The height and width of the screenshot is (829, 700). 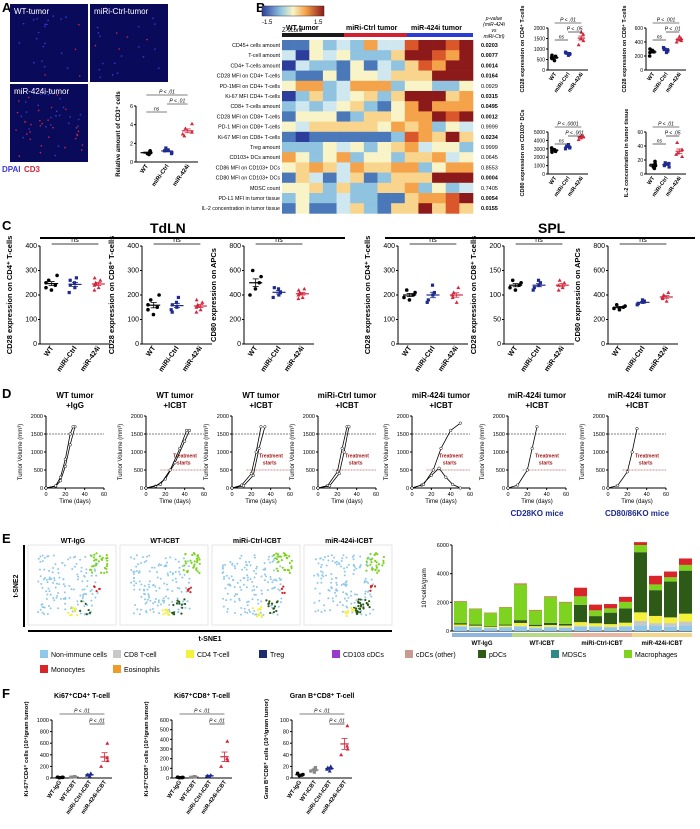 What do you see at coordinates (639, 43) in the screenshot?
I see `y-tick-label: 400` at bounding box center [639, 43].